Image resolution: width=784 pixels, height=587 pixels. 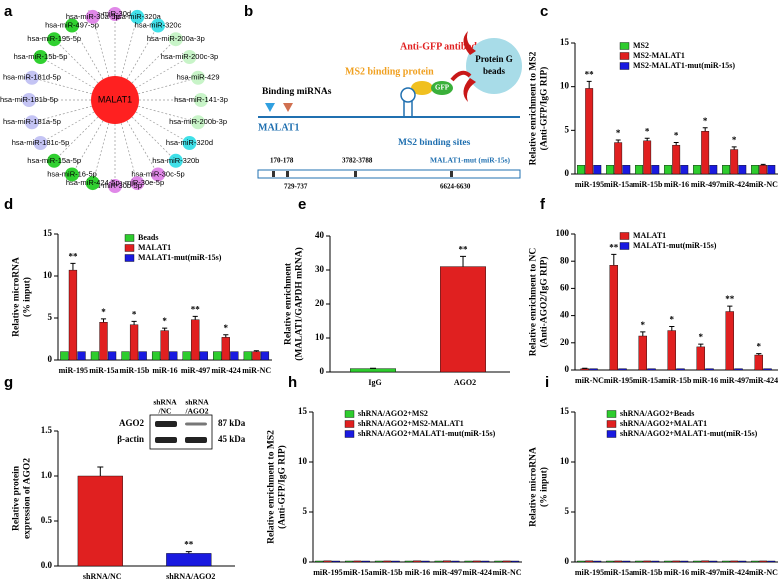 I want to click on gfp, so click(x=442, y=88).